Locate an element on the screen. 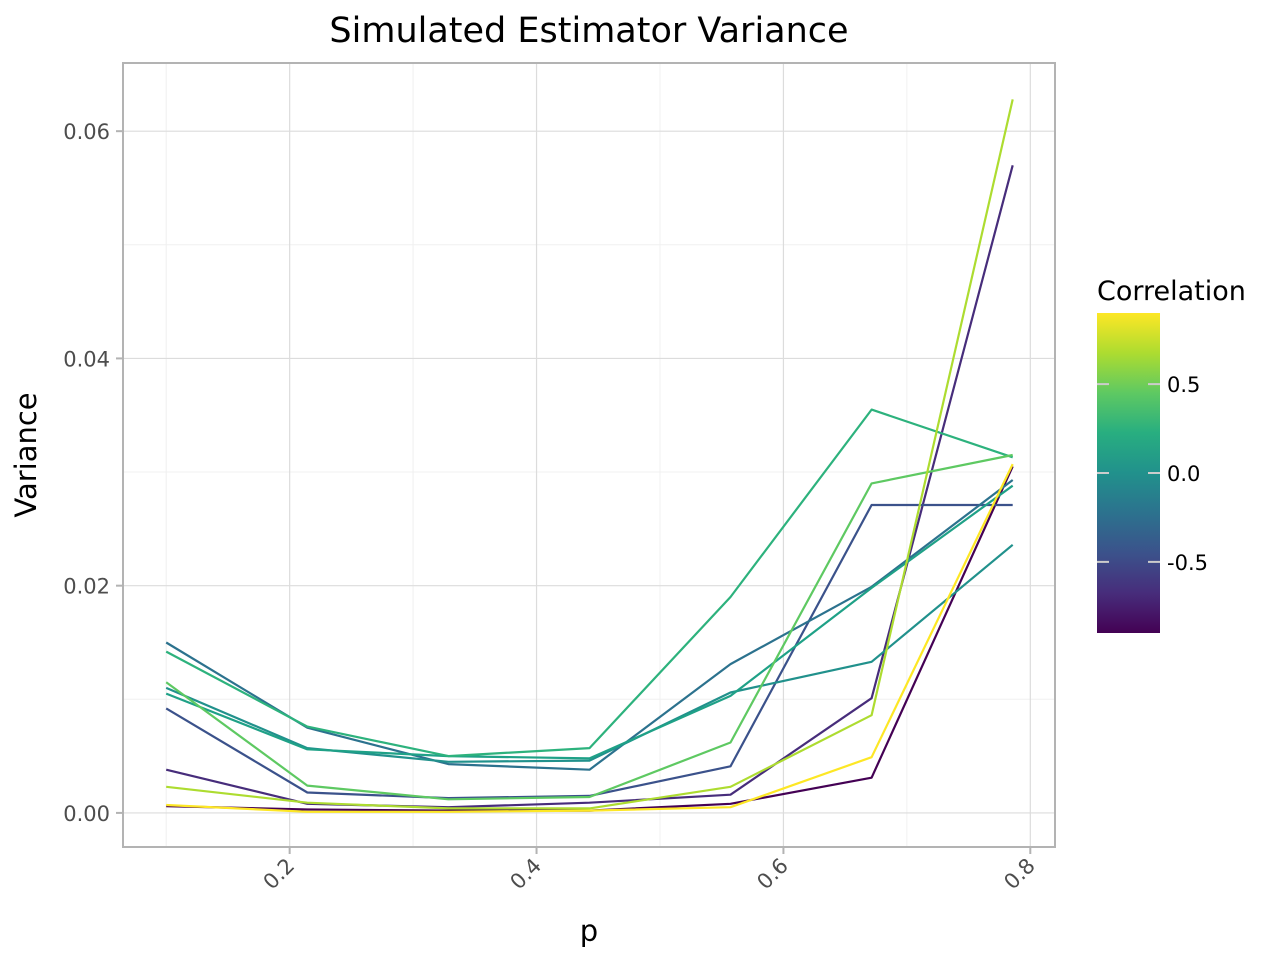 Image resolution: width=1280 pixels, height=960 pixels. colorbar-tick-label: -0.5 is located at coordinates (1187, 563).